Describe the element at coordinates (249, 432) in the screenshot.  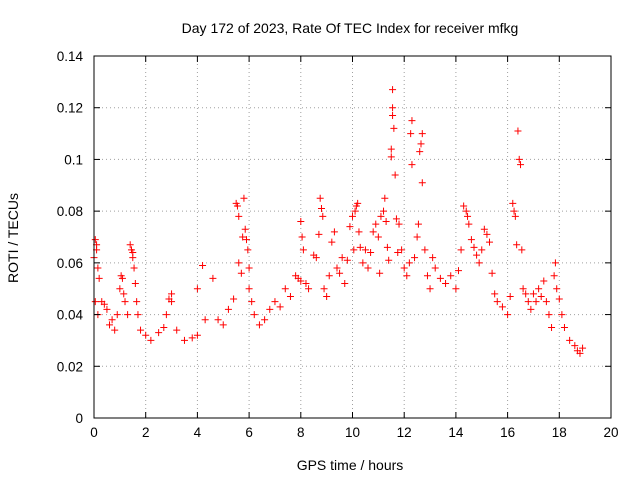
I see `x-tick-label: 6` at that location.